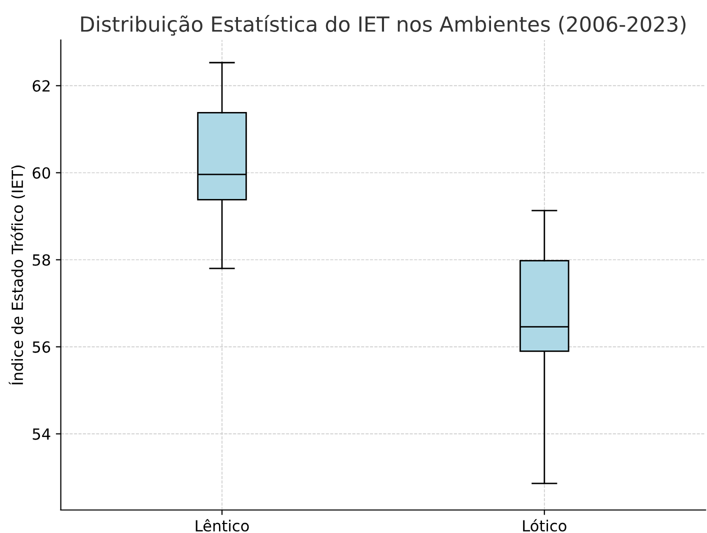  Describe the element at coordinates (41, 260) in the screenshot. I see `y-tick-label: 58` at that location.